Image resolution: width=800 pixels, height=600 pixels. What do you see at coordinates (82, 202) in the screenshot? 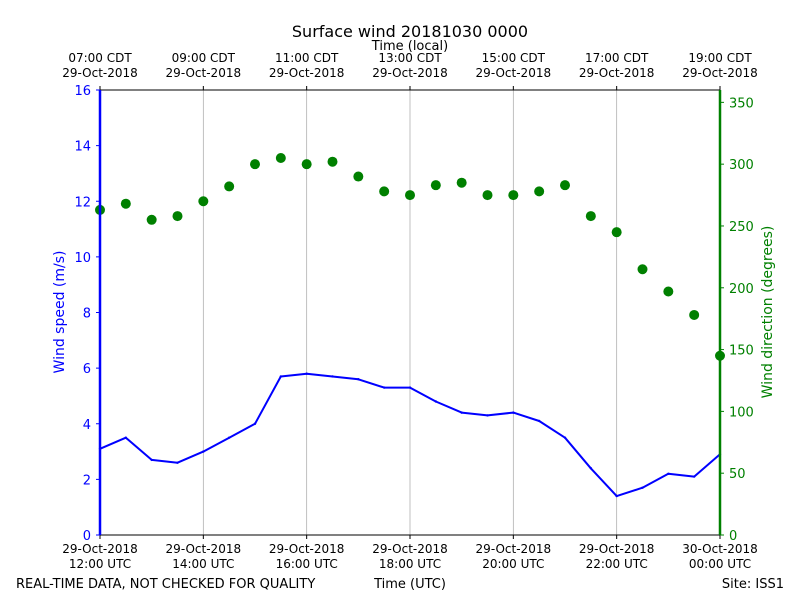
I see `left-tick-label: 12` at bounding box center [82, 202].